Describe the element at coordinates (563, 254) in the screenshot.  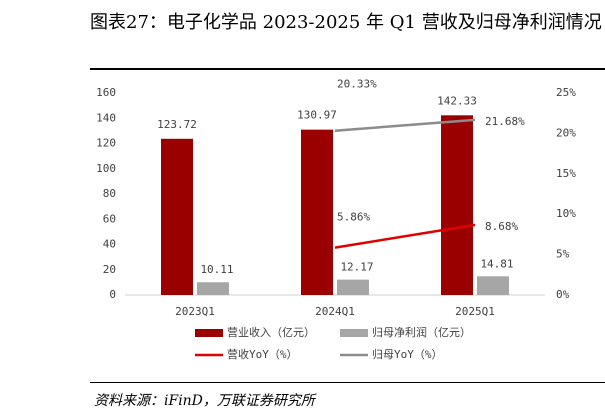
I see `y2-tick-label: 5%` at that location.